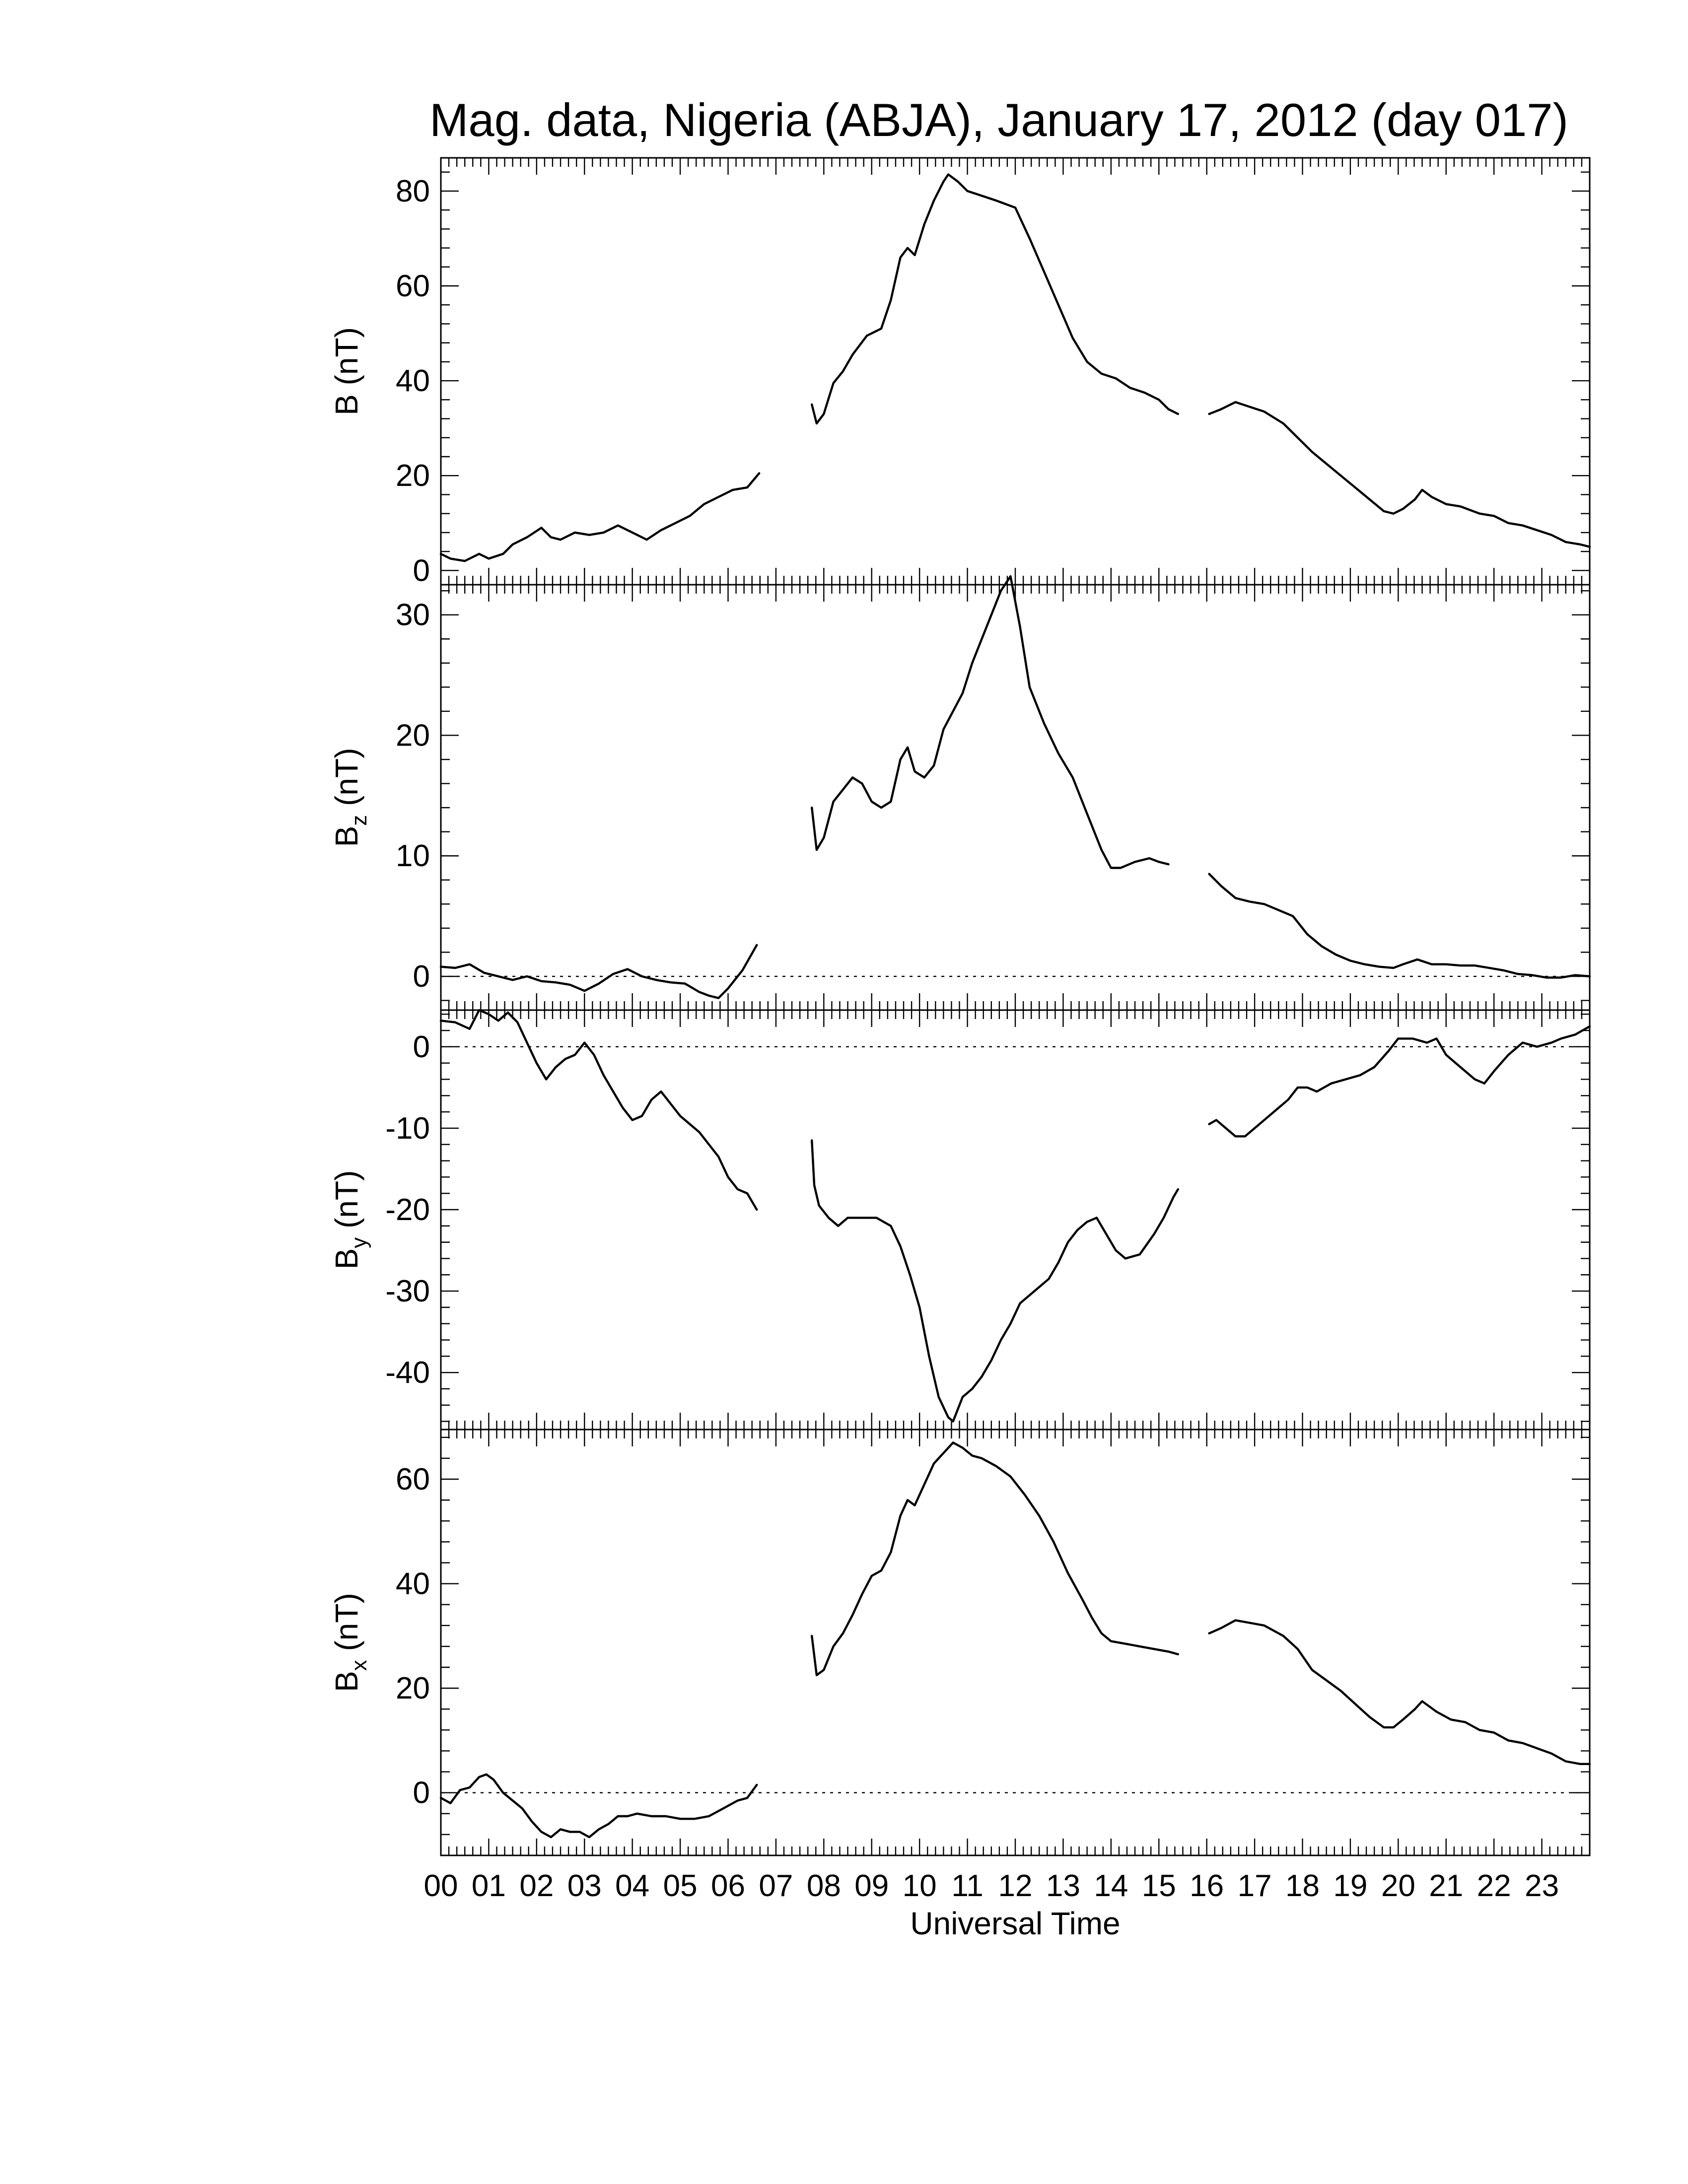  What do you see at coordinates (1350, 1886) in the screenshot?
I see `x-tick-label: 19` at bounding box center [1350, 1886].